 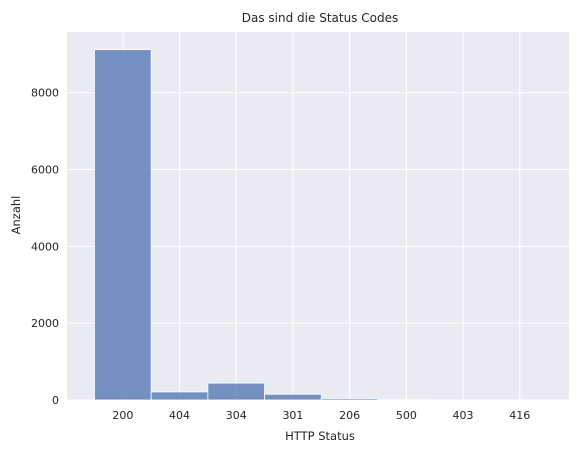 I want to click on x-axis-label: HTTP Status, so click(x=320, y=436).